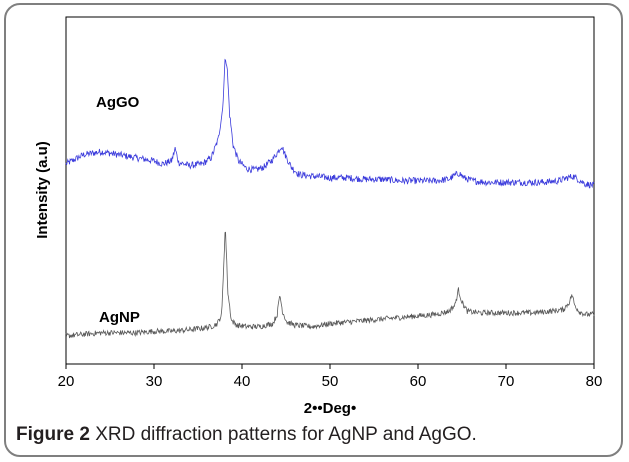  I want to click on series-label-agnp: AgNP, so click(119, 317).